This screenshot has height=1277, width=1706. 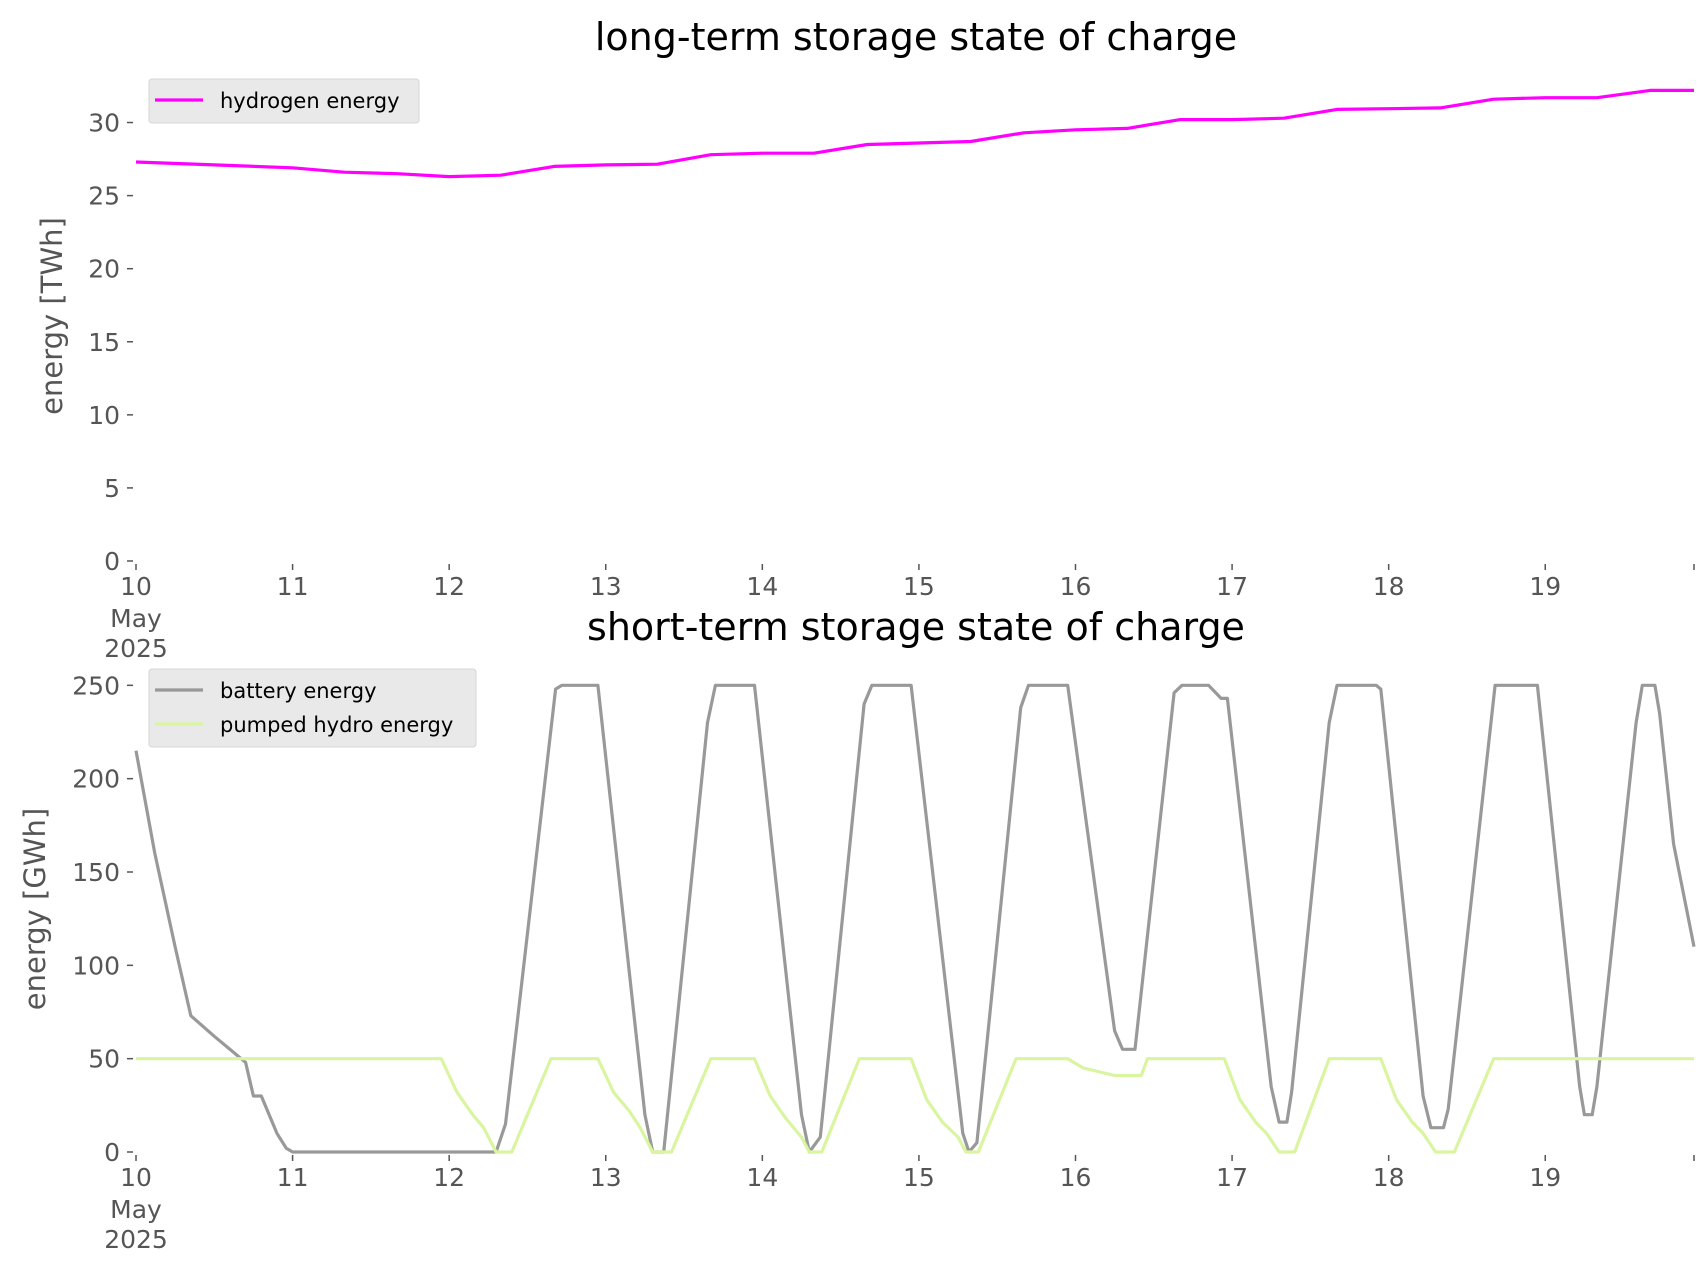 What do you see at coordinates (112, 488) in the screenshot?
I see `y-tick-label: 5` at bounding box center [112, 488].